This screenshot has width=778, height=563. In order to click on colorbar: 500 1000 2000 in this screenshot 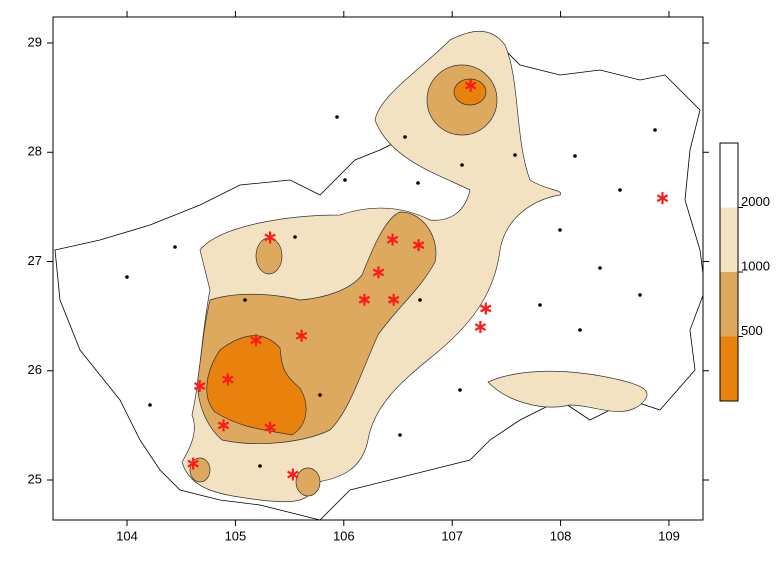, I will do `click(744, 272)`.